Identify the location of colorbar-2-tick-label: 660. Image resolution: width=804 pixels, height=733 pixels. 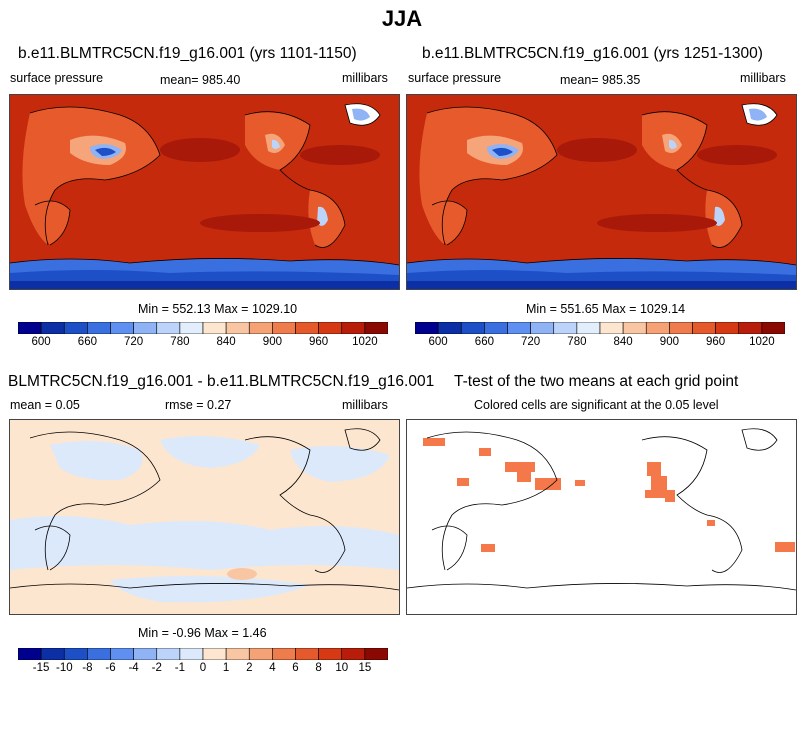
(484, 342).